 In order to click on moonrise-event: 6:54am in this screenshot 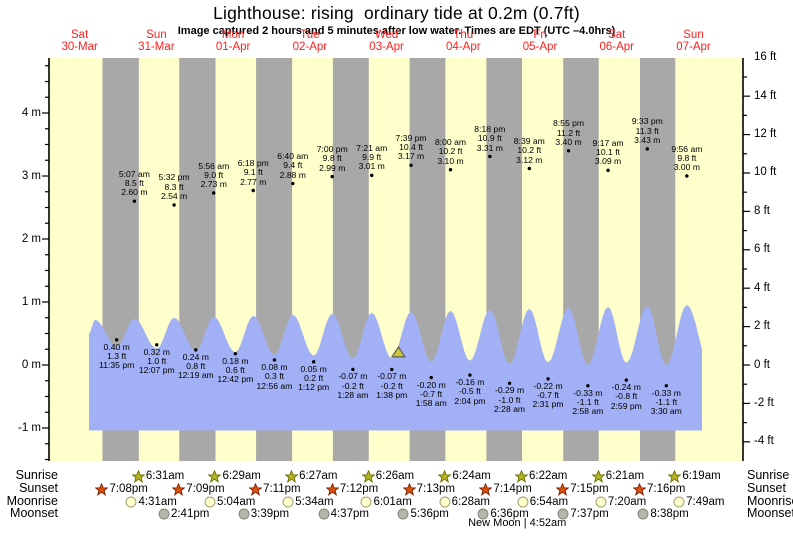, I will do `click(542, 502)`.